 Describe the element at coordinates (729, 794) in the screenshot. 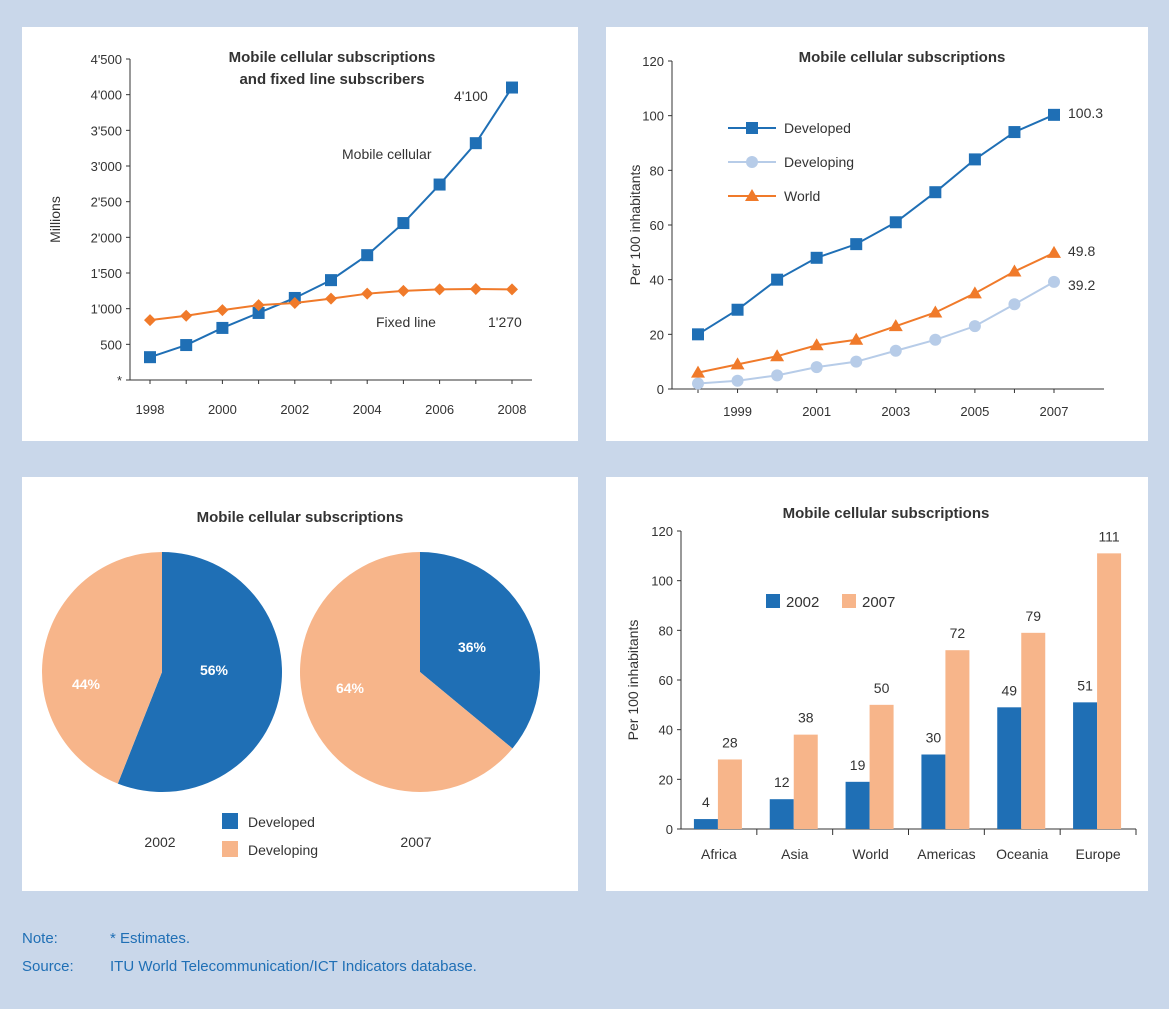

I see `bar-africa-2007` at that location.